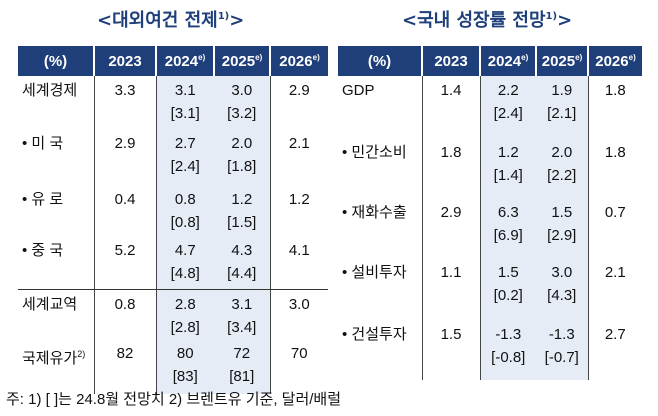 This screenshot has width=658, height=416. I want to click on value-2024-previous: [4.8], so click(185, 273).